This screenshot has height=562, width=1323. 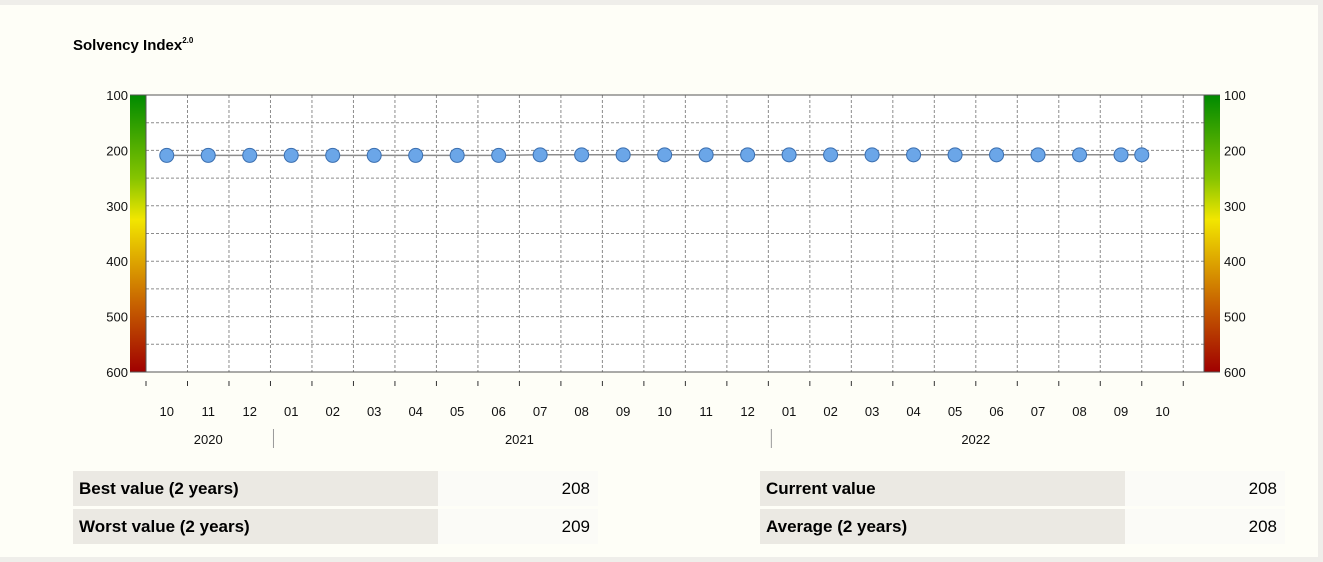 I want to click on y-tick-label-left: 200, so click(x=117, y=150).